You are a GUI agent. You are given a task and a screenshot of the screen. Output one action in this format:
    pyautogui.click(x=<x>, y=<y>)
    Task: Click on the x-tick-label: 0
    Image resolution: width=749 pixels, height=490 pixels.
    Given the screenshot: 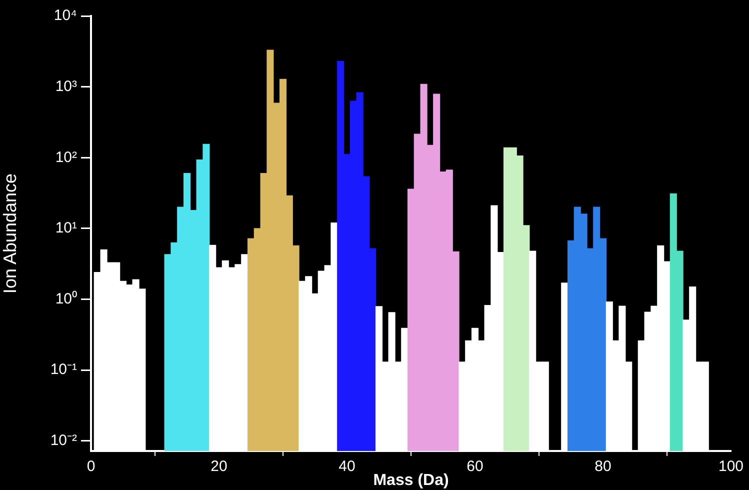 What is the action you would take?
    pyautogui.click(x=91, y=467)
    